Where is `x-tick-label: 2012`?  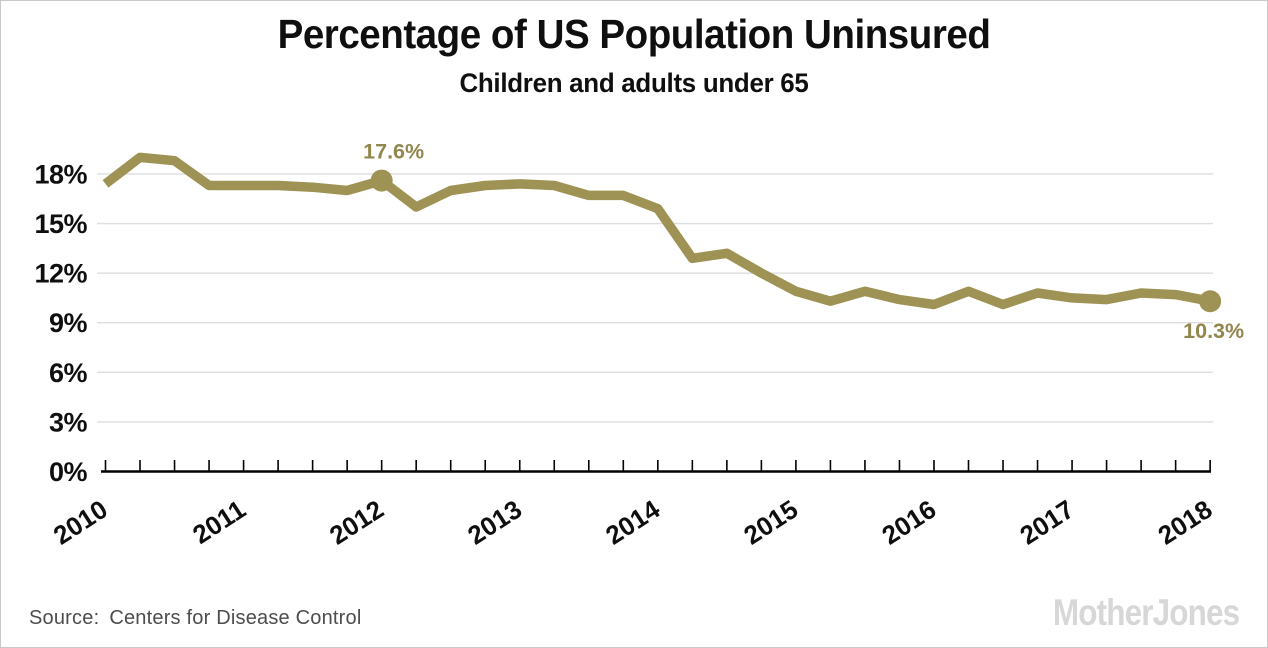 x-tick-label: 2012 is located at coordinates (356, 522).